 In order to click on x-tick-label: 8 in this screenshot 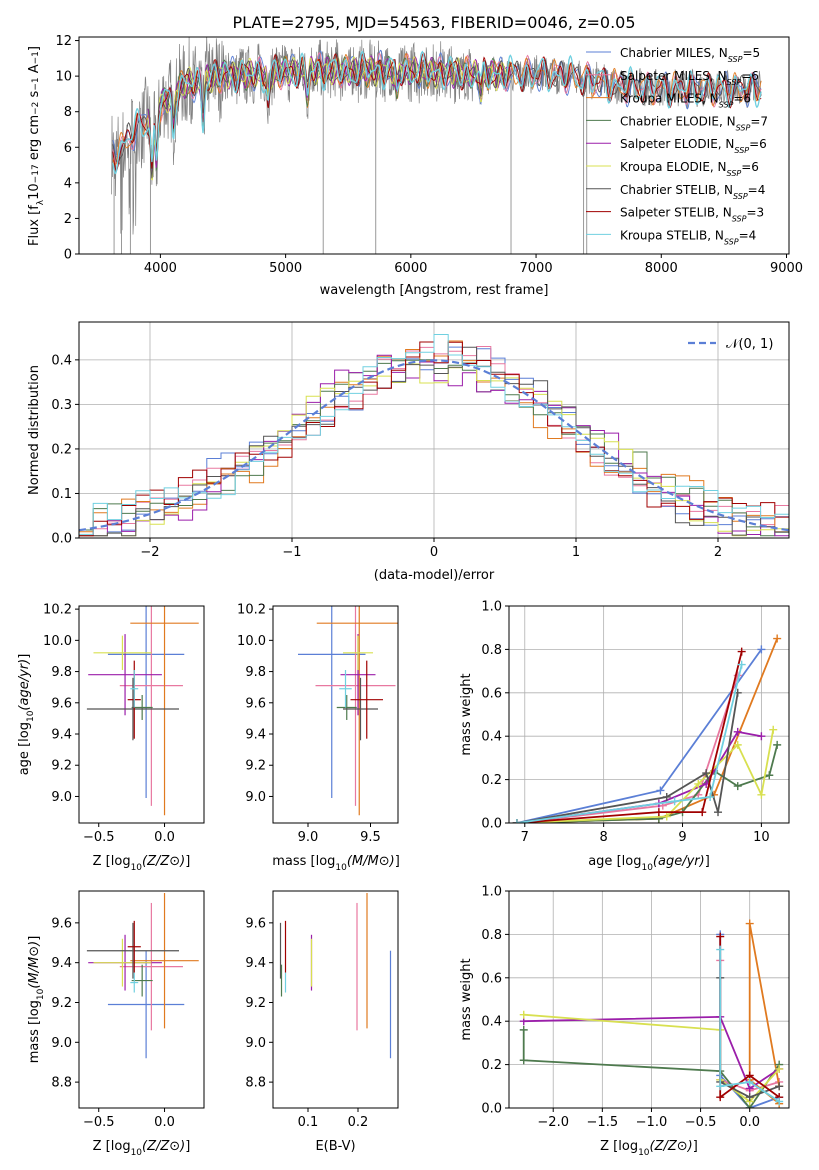, I will do `click(604, 837)`.